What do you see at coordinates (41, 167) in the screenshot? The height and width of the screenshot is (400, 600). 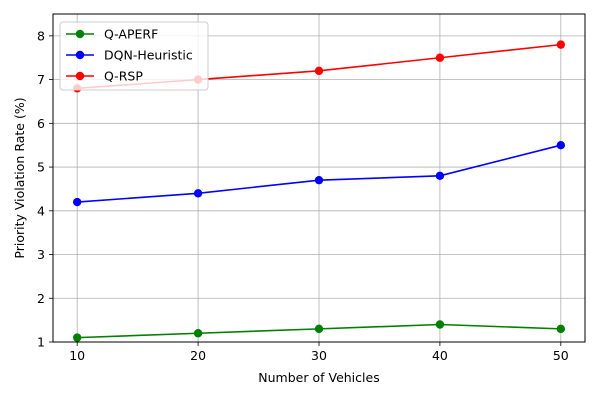 I see `y-tick-label: 5` at bounding box center [41, 167].